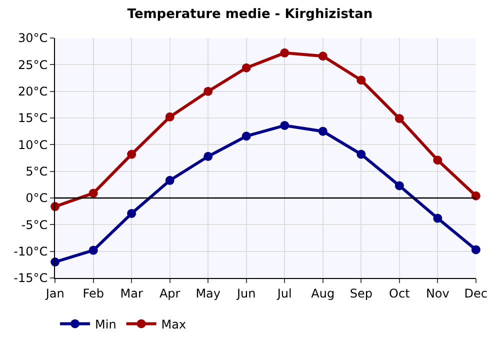 The image size is (500, 350). Describe the element at coordinates (323, 293) in the screenshot. I see `x-tick-label: Aug` at that location.